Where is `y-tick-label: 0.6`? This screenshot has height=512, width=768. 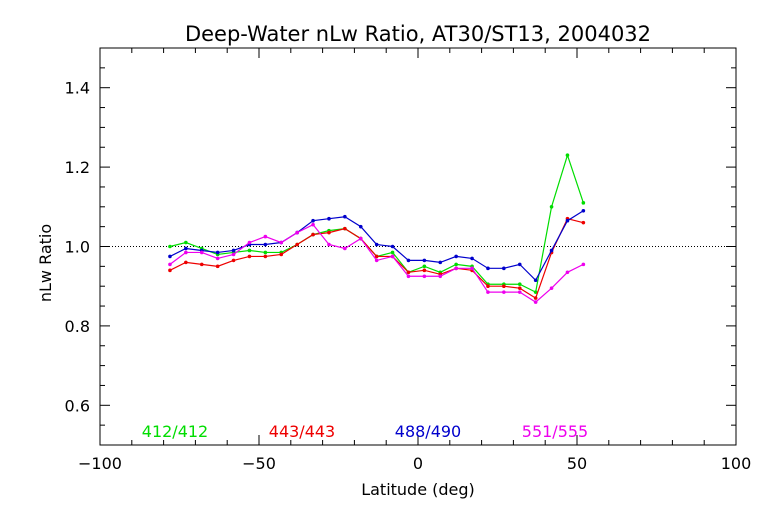
y-tick-label: 0.6 is located at coordinates (77, 405).